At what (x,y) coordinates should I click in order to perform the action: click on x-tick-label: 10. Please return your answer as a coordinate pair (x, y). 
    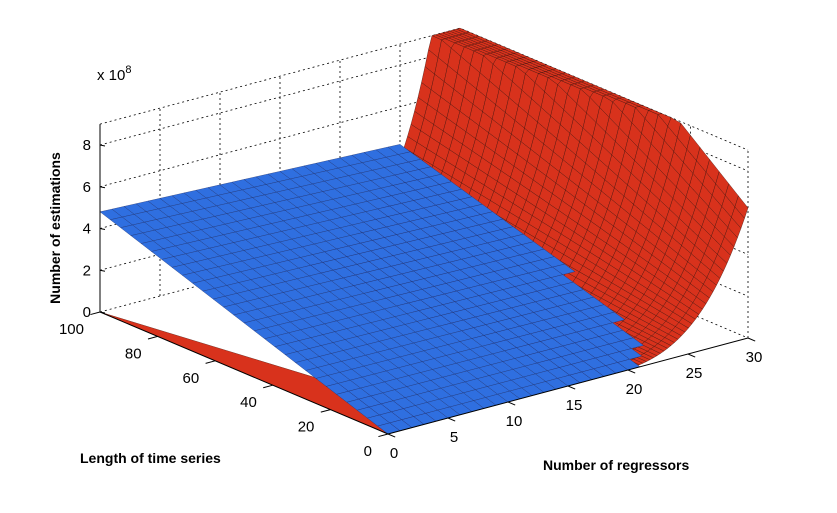
    Looking at the image, I should click on (514, 421).